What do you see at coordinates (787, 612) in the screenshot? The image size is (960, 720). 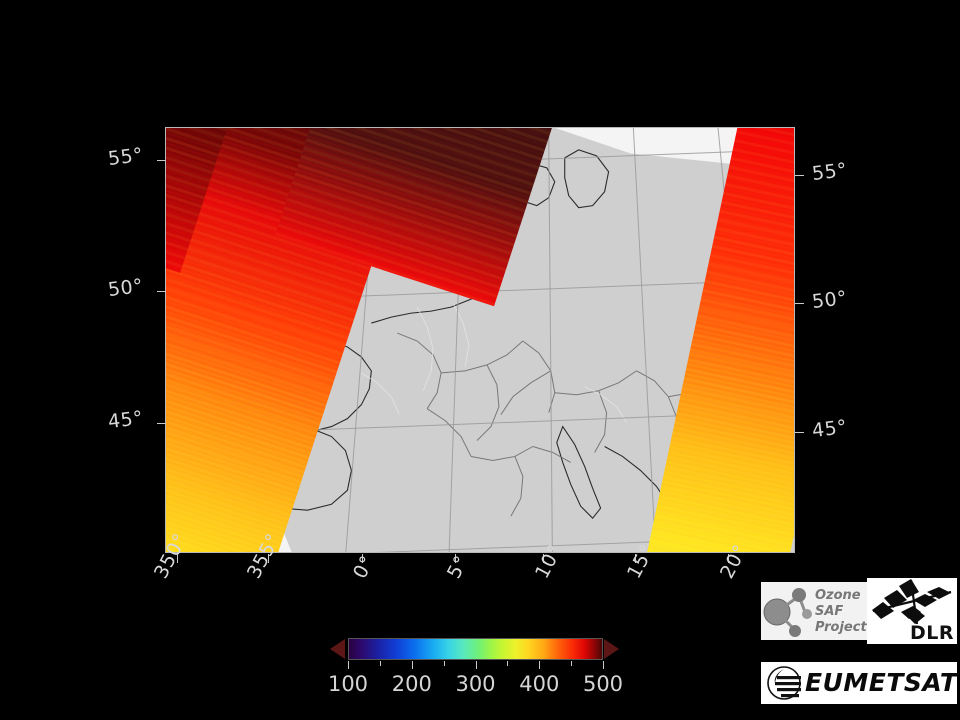 I see `molecule-icon` at bounding box center [787, 612].